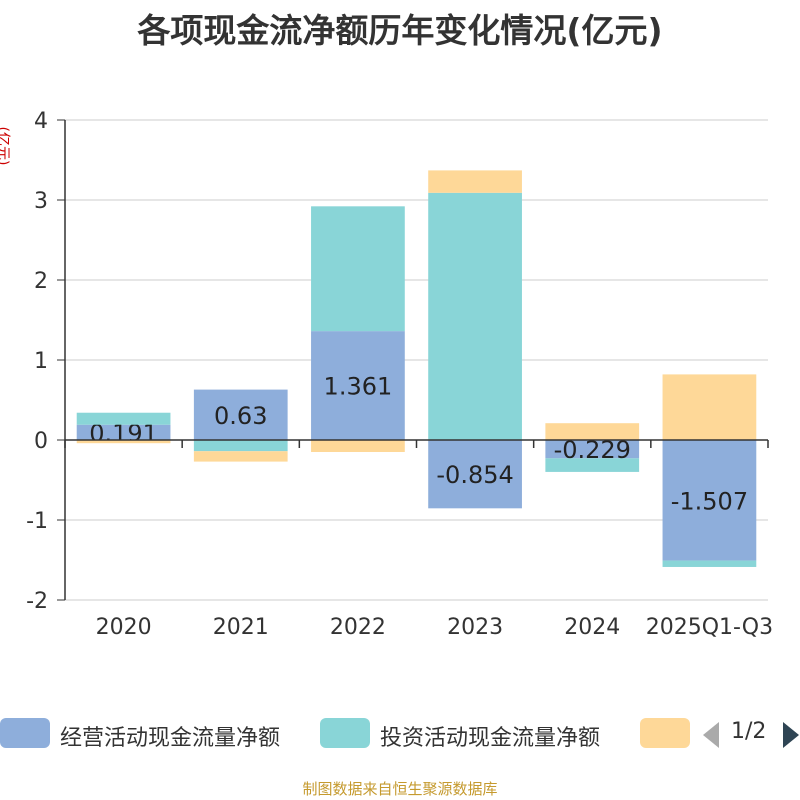 The width and height of the screenshot is (800, 800). What do you see at coordinates (41, 121) in the screenshot?
I see `y-tick-label: 4` at bounding box center [41, 121].